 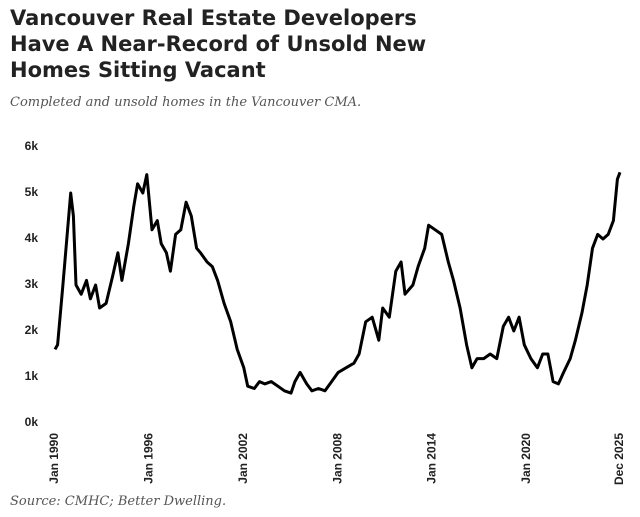 I want to click on chart-title: Homes Sitting Vacant, so click(x=138, y=70).